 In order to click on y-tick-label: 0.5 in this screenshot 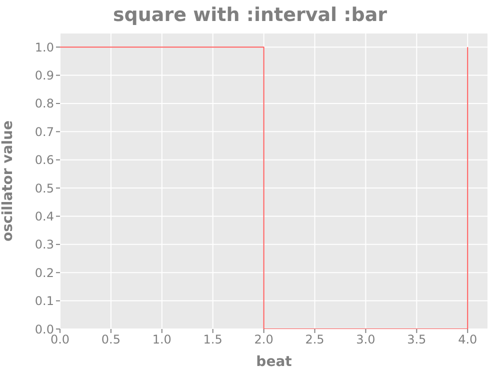, I will do `click(44, 188)`.